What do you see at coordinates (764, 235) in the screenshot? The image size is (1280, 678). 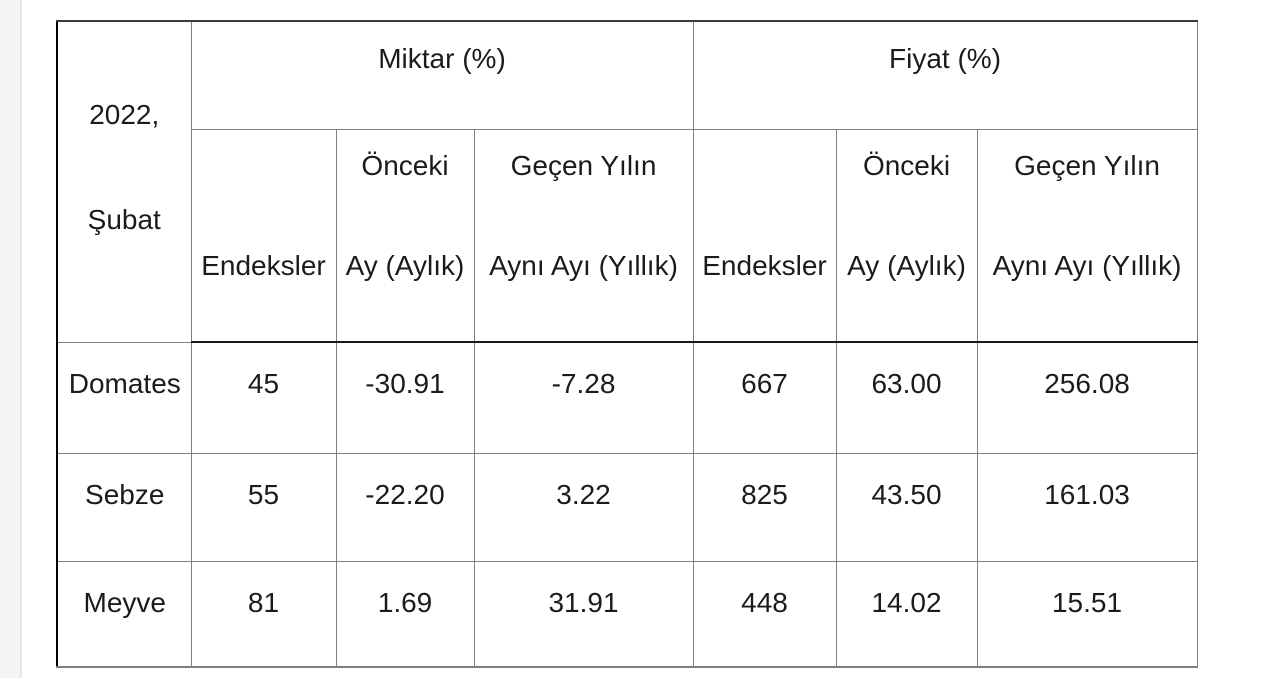 I see `subheader-fiyat-endeksler: Endeksler` at bounding box center [764, 235].